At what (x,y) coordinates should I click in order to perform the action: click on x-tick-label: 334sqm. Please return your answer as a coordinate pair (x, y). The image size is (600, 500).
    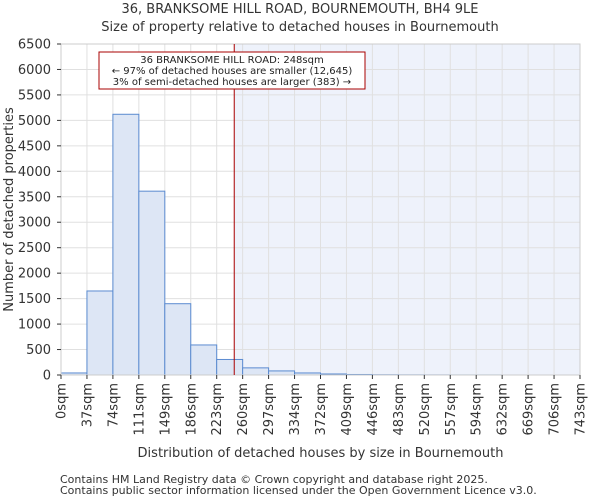
    Looking at the image, I should click on (295, 409).